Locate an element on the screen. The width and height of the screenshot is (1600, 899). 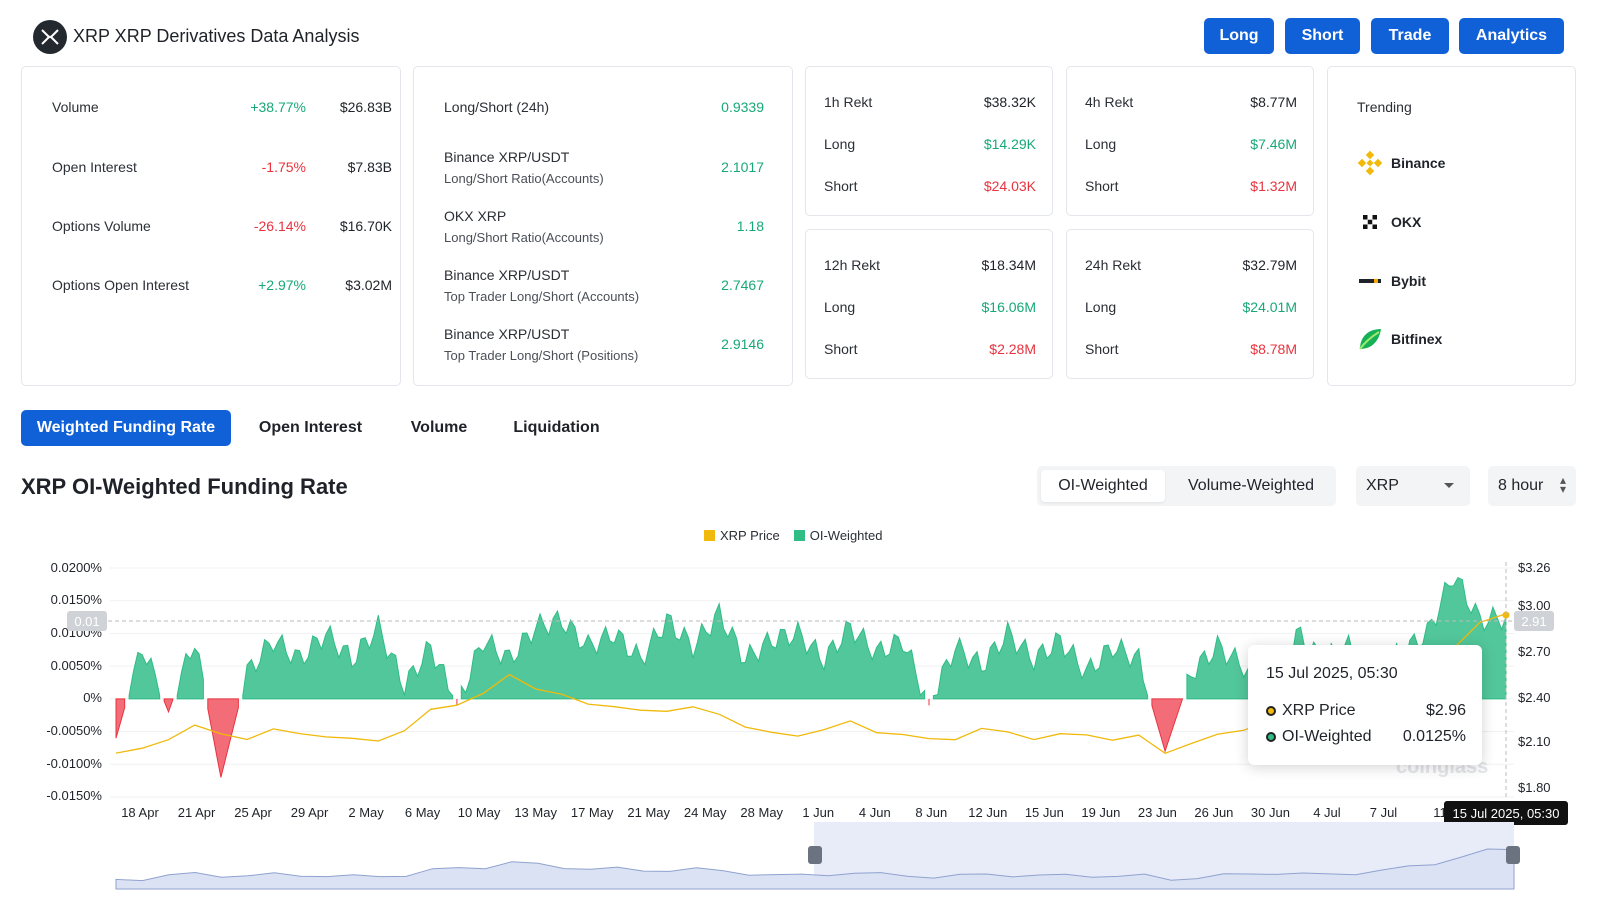
rekt-short-value: $8.78M is located at coordinates (1273, 349).